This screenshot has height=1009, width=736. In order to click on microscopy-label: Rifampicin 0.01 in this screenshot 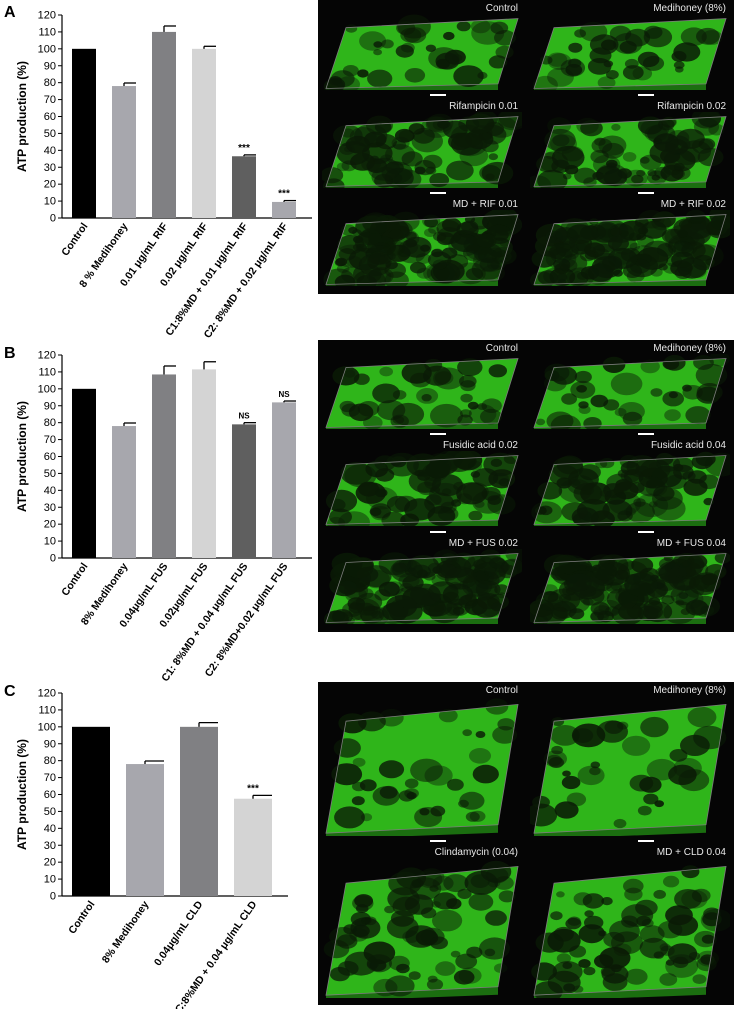, I will do `click(483, 106)`.